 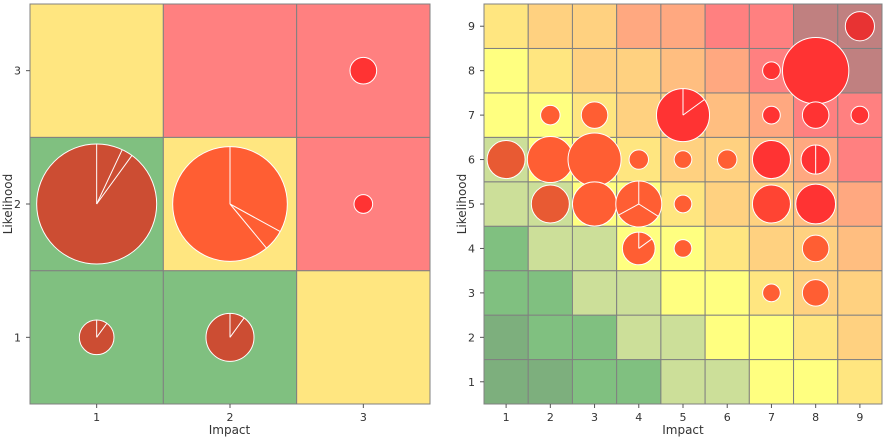 What do you see at coordinates (255, 218) in the screenshot?
I see `bubble-4-slice-edge` at bounding box center [255, 218].